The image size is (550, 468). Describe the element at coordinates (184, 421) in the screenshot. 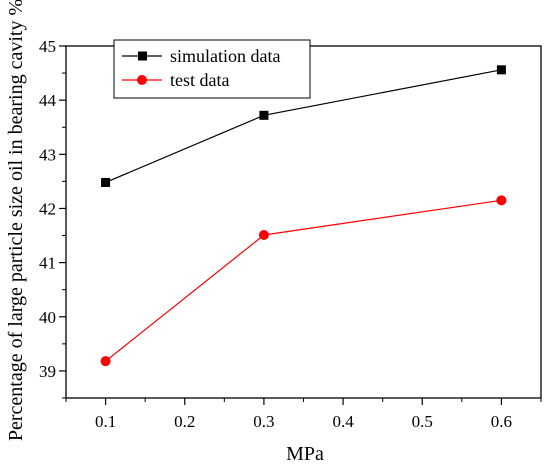

I see `x-tick-label: 0.2` at that location.